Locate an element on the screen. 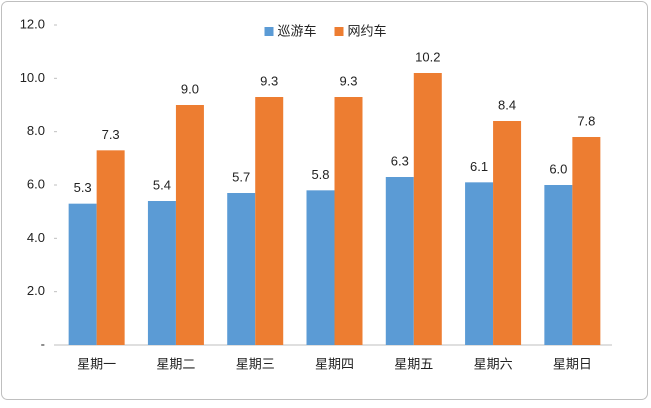  x-tick-label: 星期一 is located at coordinates (96, 363).